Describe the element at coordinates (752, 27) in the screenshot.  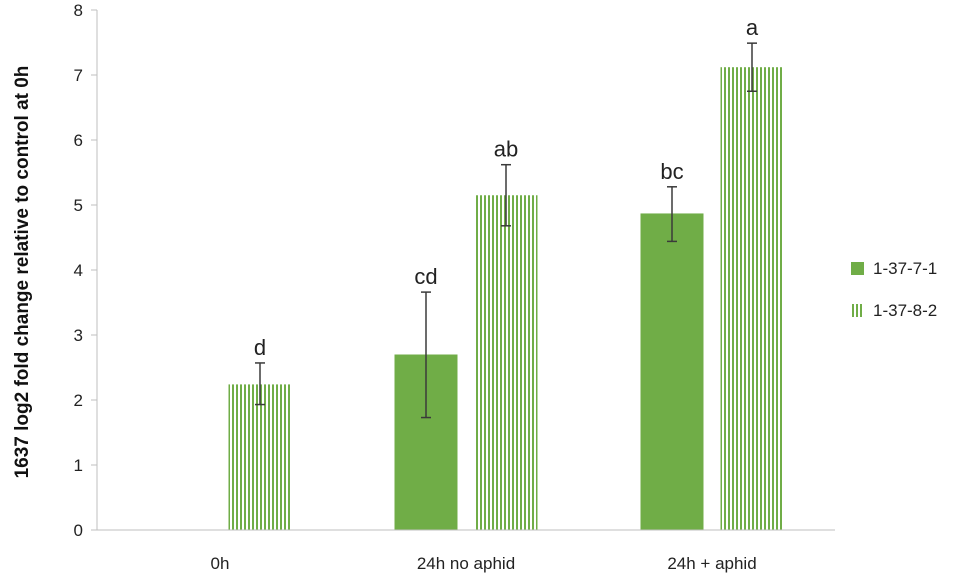
I see `significance-label: a` at that location.